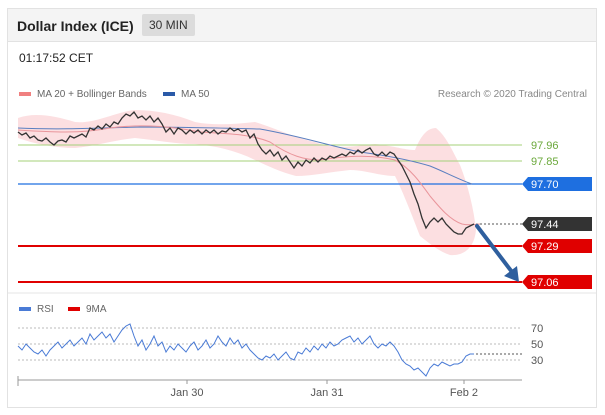 The width and height of the screenshot is (605, 415). What do you see at coordinates (512, 94) in the screenshot?
I see `copyright: Research © 2020 Trading Central` at bounding box center [512, 94].